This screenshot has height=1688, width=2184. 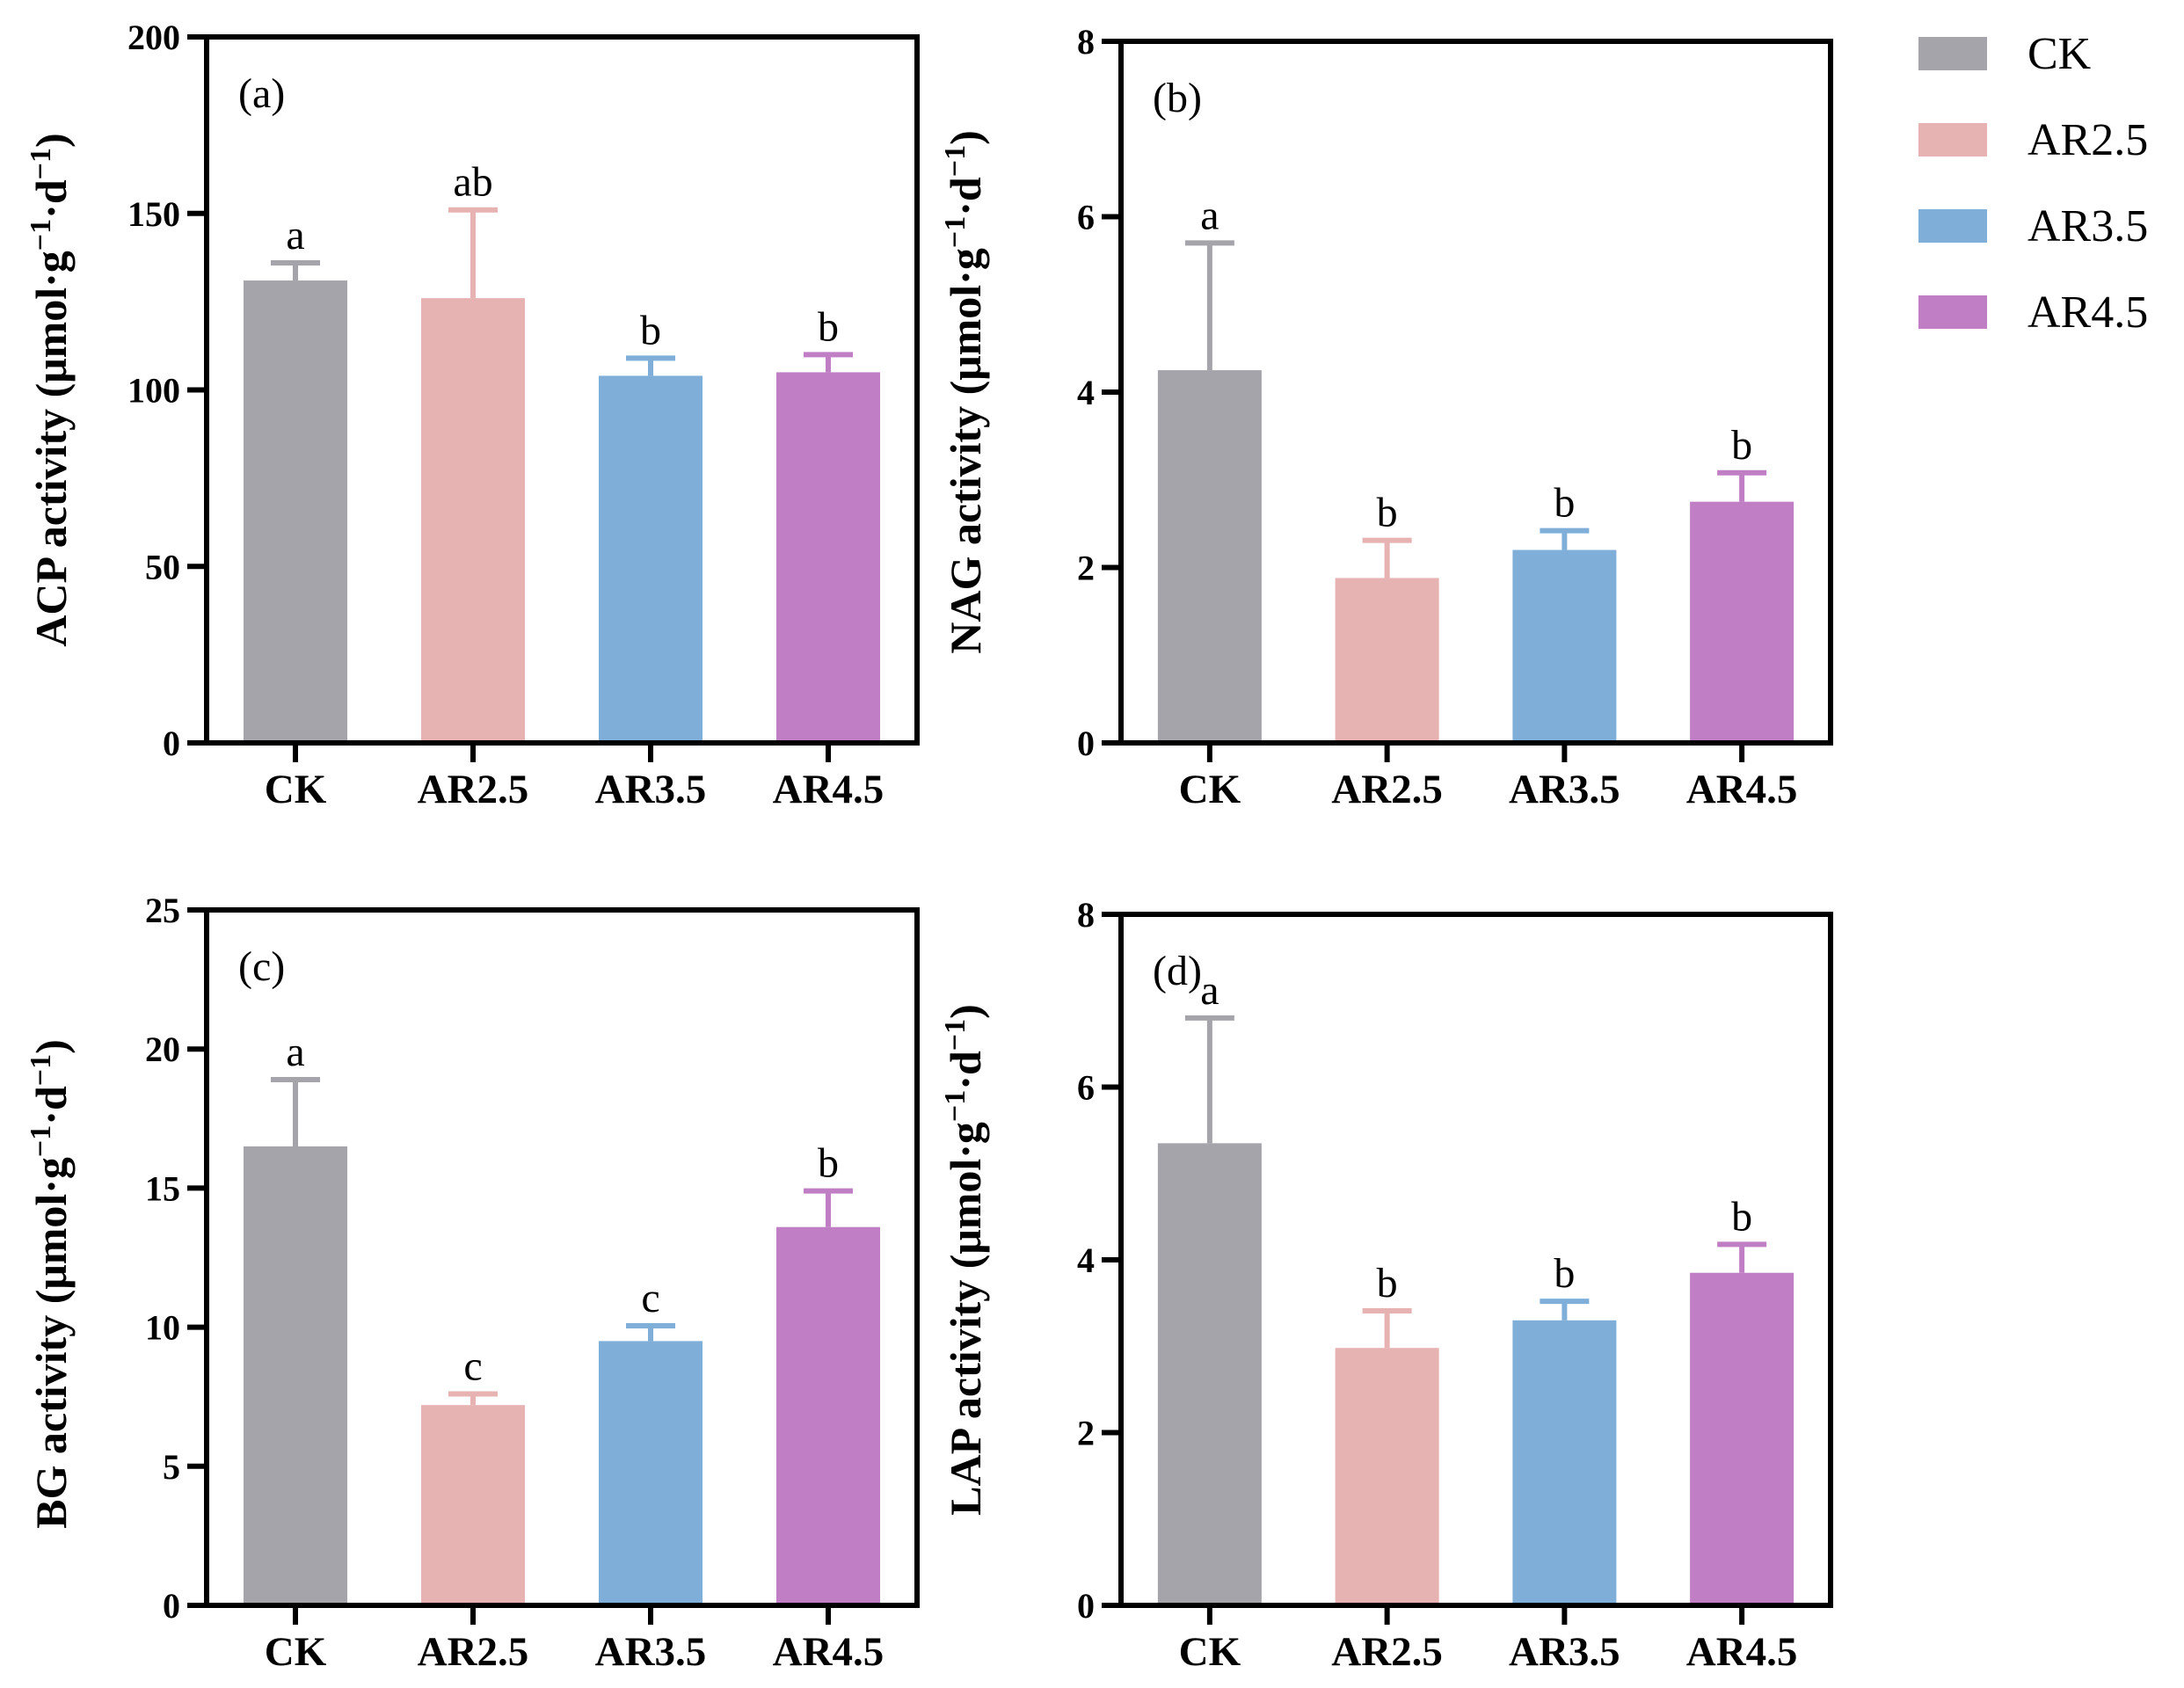 What do you see at coordinates (162, 1049) in the screenshot?
I see `y-tick-label: 20` at bounding box center [162, 1049].